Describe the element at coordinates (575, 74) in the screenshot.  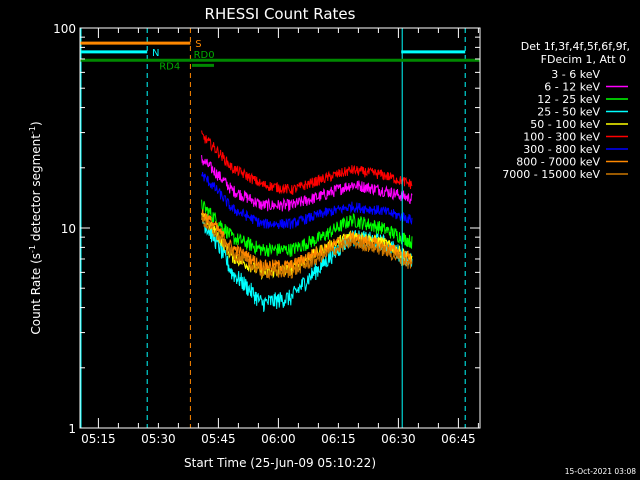
I see `legend-item-label: 3 - 6 keV` at that location.